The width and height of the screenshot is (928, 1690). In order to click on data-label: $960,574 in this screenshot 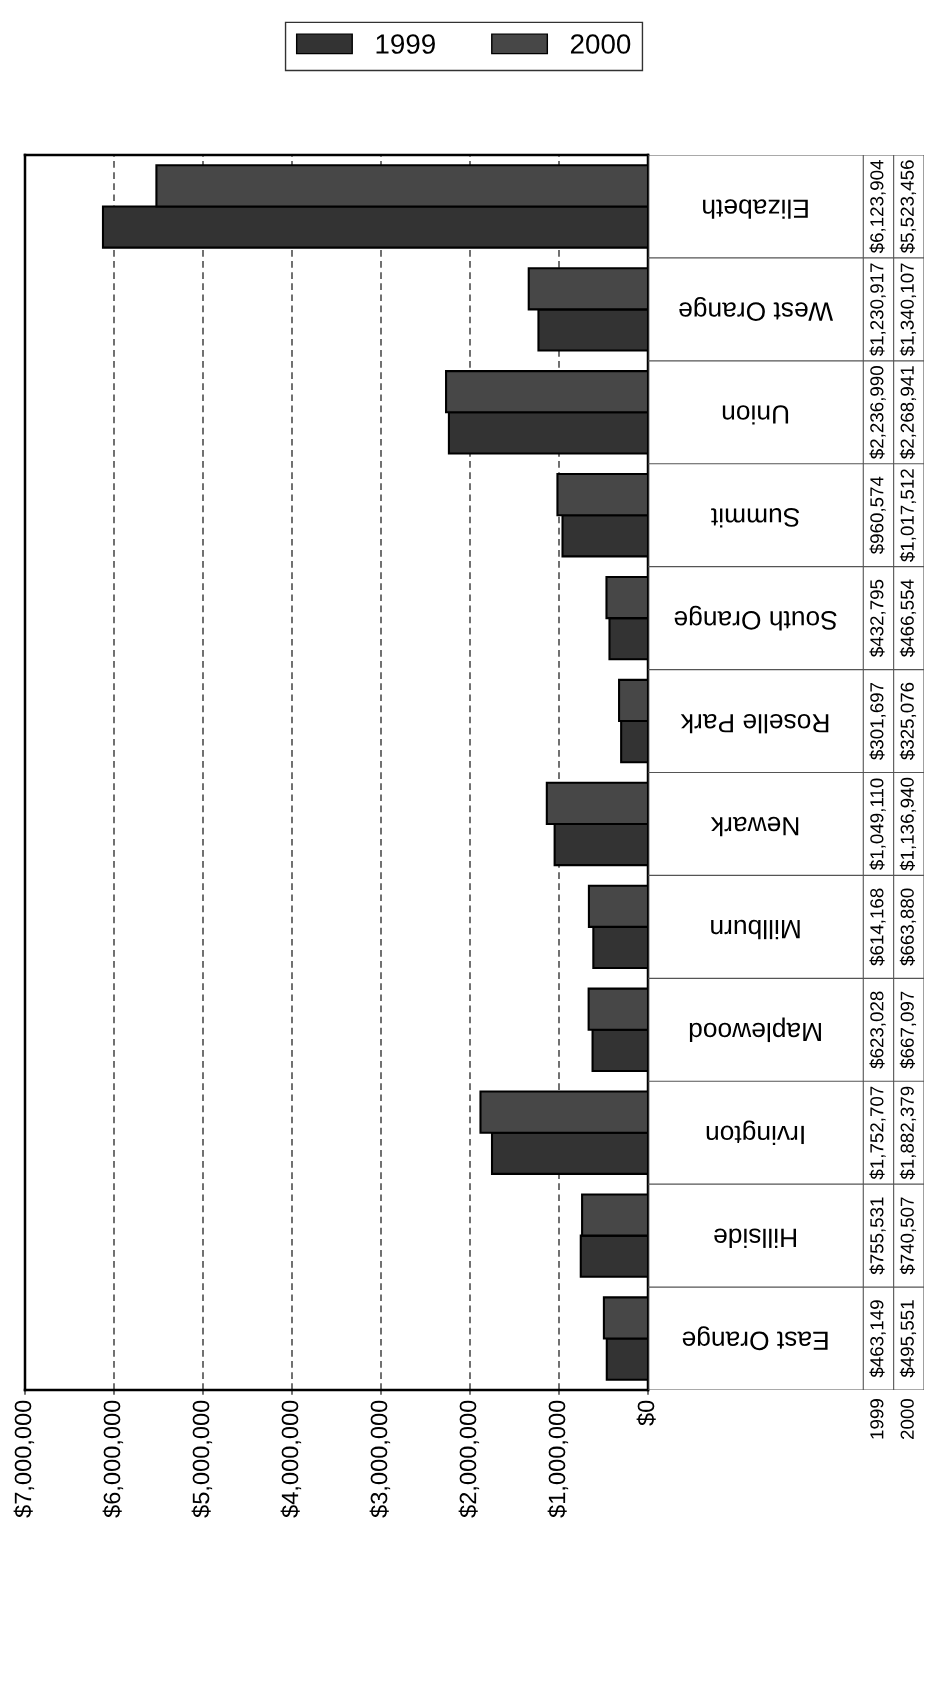, I will do `click(877, 515)`.